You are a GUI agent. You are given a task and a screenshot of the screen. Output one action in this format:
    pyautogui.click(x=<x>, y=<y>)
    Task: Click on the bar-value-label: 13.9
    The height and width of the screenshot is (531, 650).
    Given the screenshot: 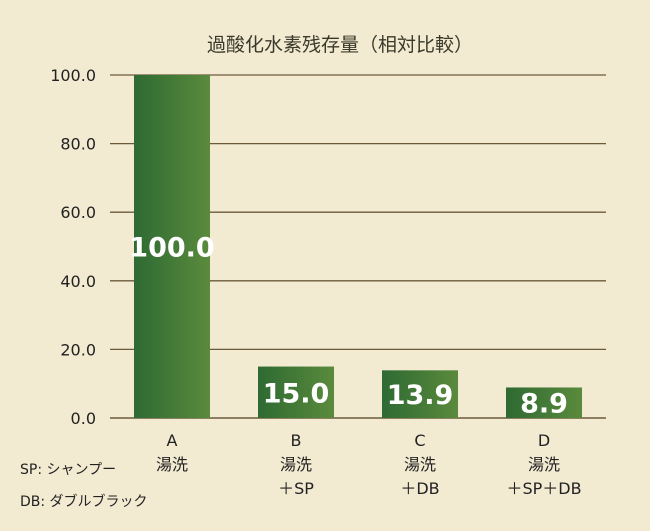 What is the action you would take?
    pyautogui.click(x=420, y=395)
    